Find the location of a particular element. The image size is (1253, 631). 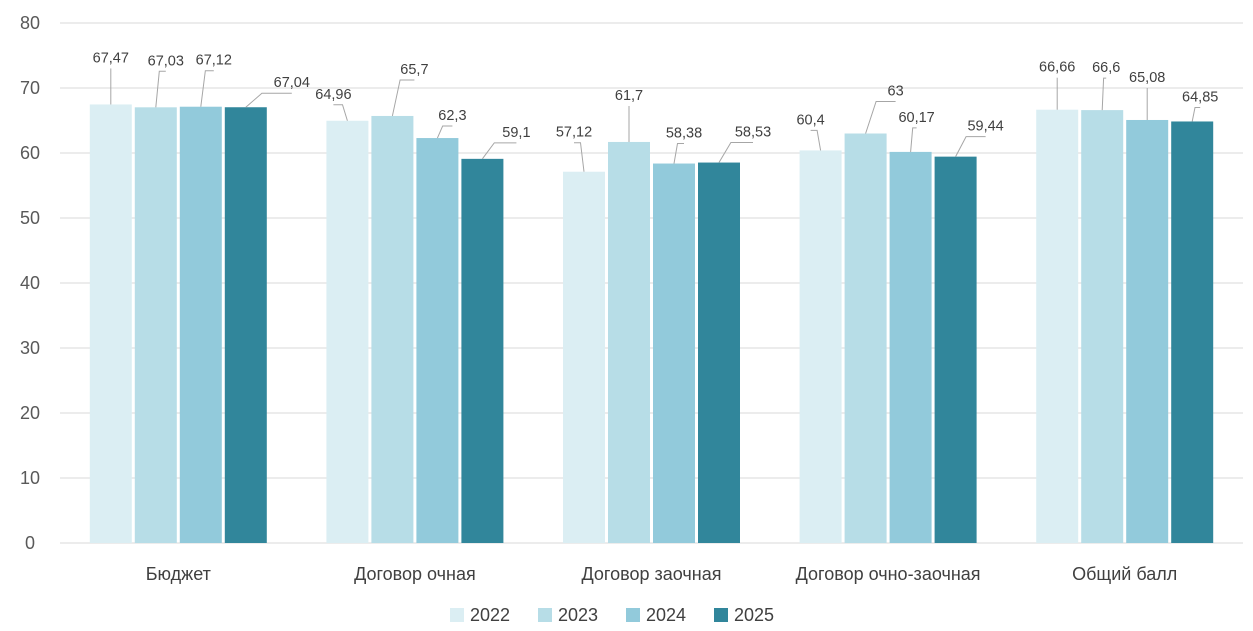

data-label: 60,17 is located at coordinates (916, 118).